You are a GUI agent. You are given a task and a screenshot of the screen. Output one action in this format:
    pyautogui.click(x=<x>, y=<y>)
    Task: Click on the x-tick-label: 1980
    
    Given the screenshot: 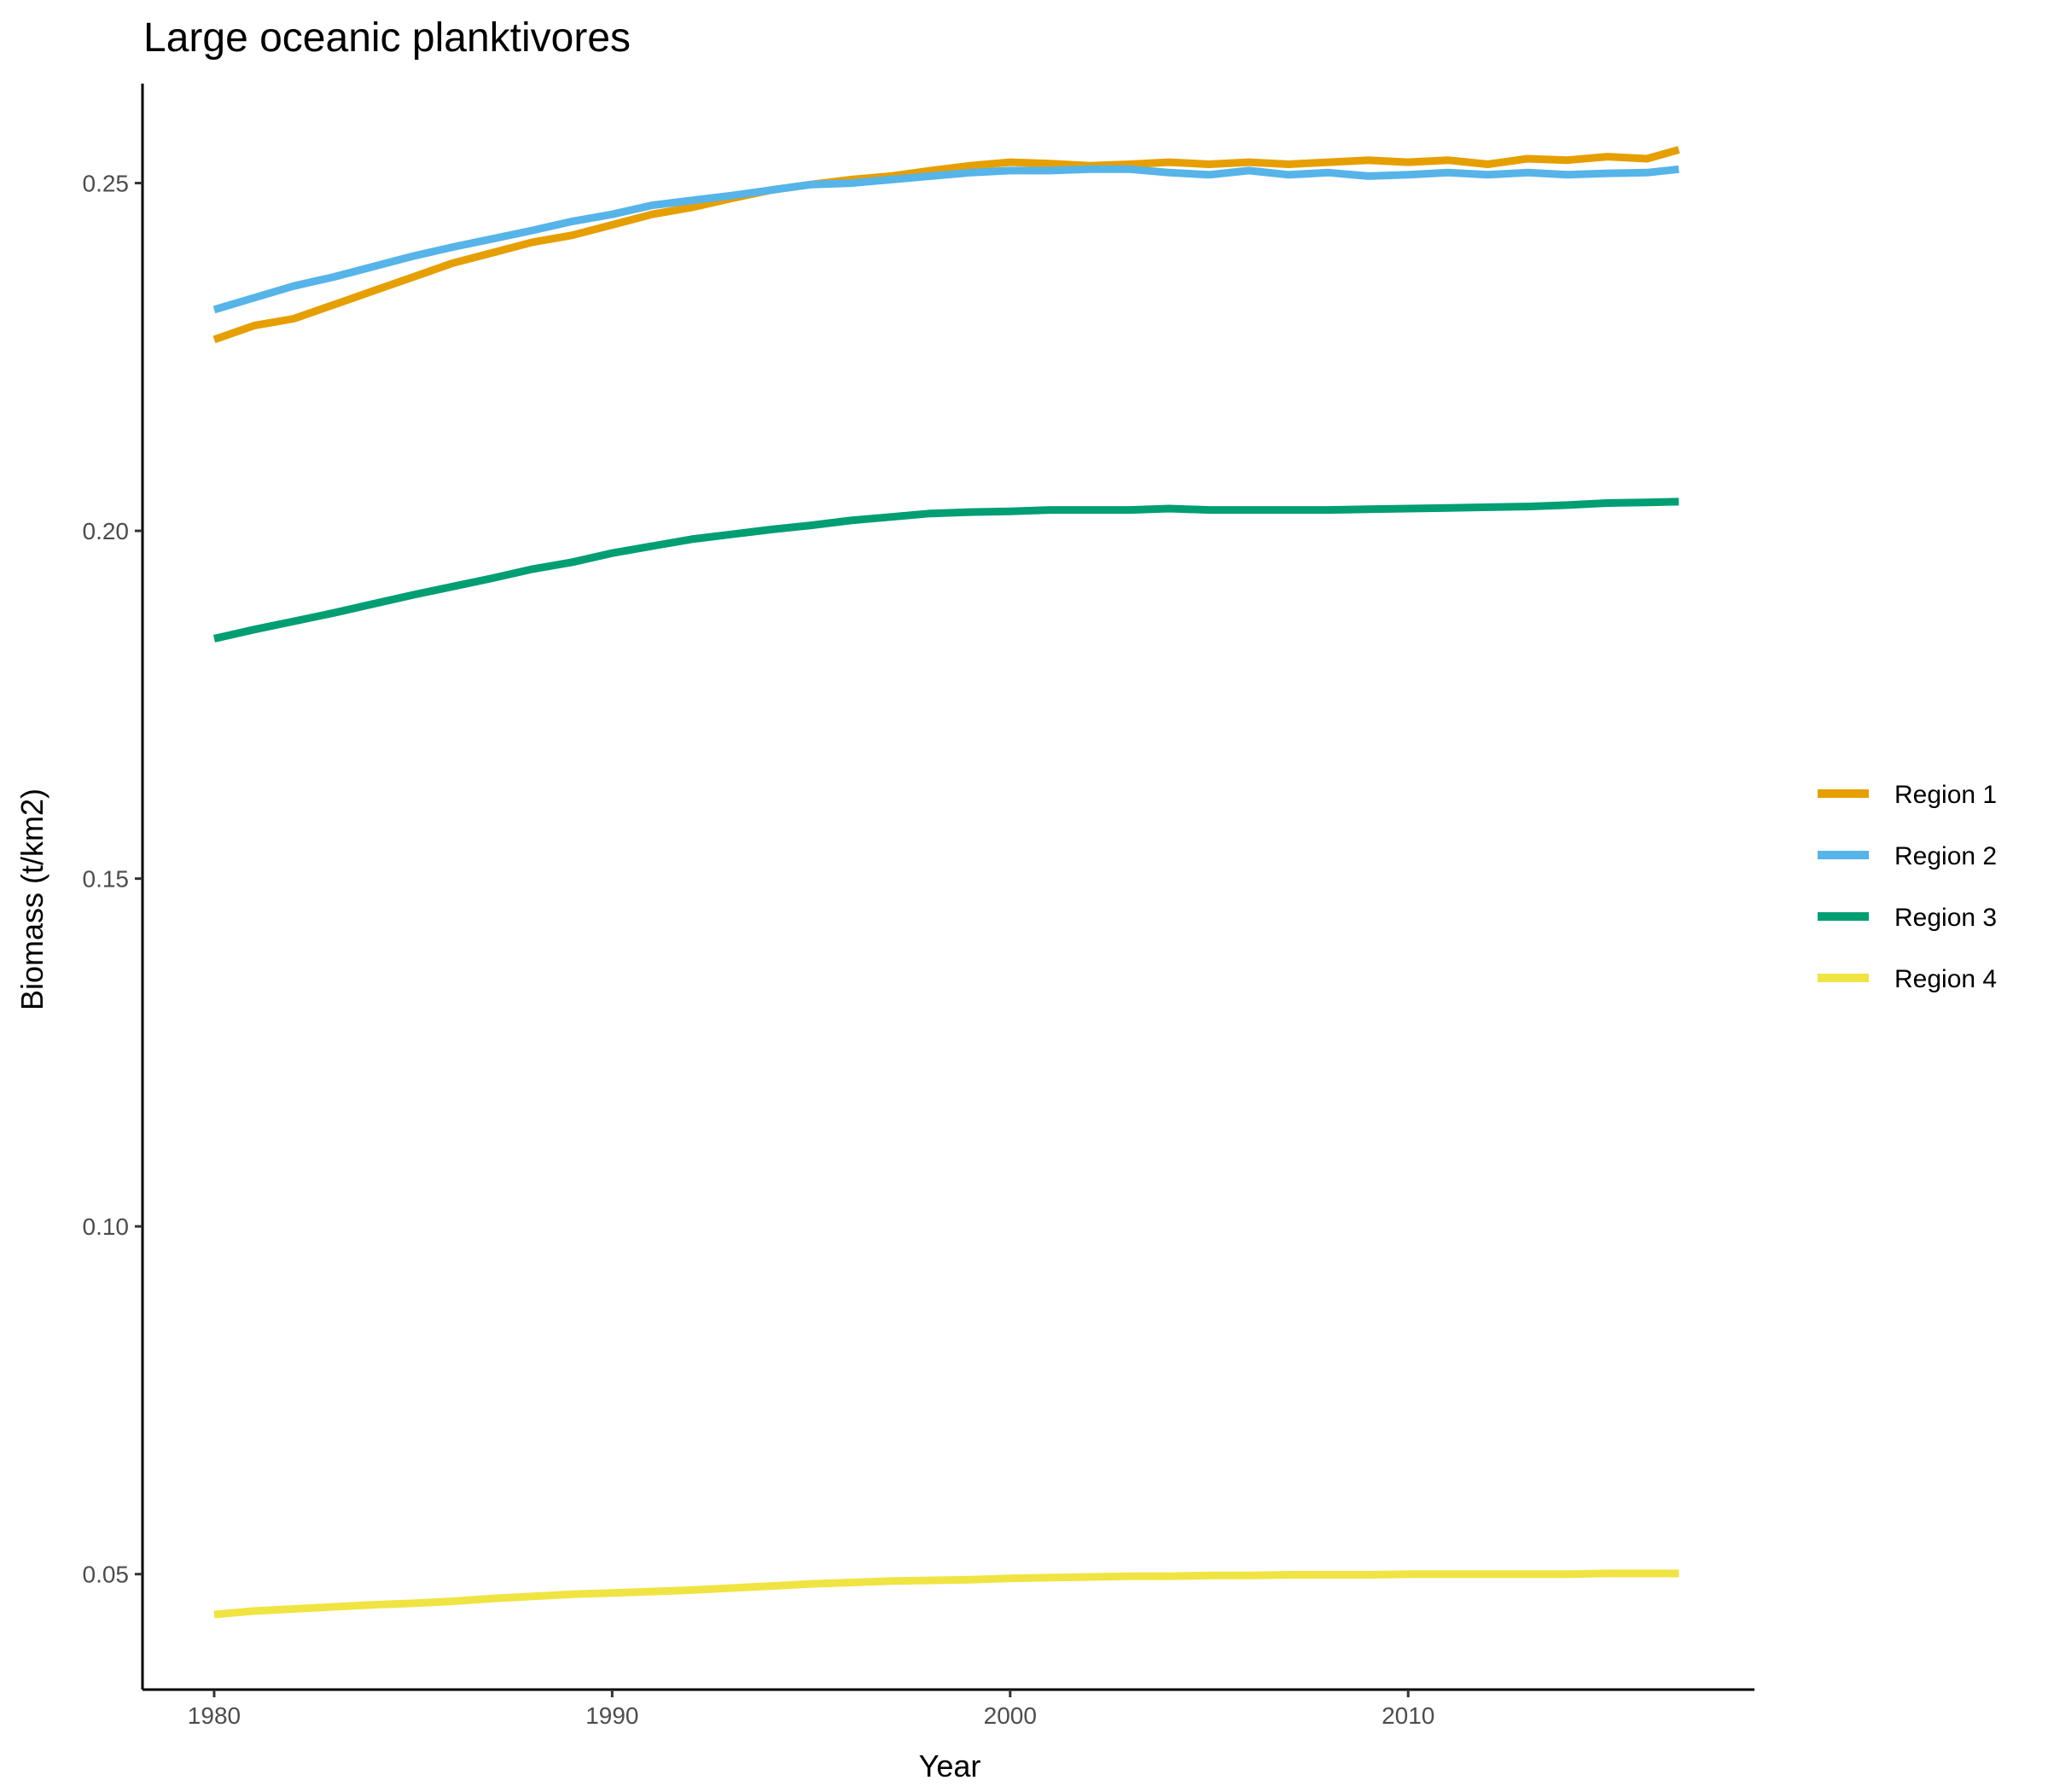 What is the action you would take?
    pyautogui.click(x=214, y=1715)
    